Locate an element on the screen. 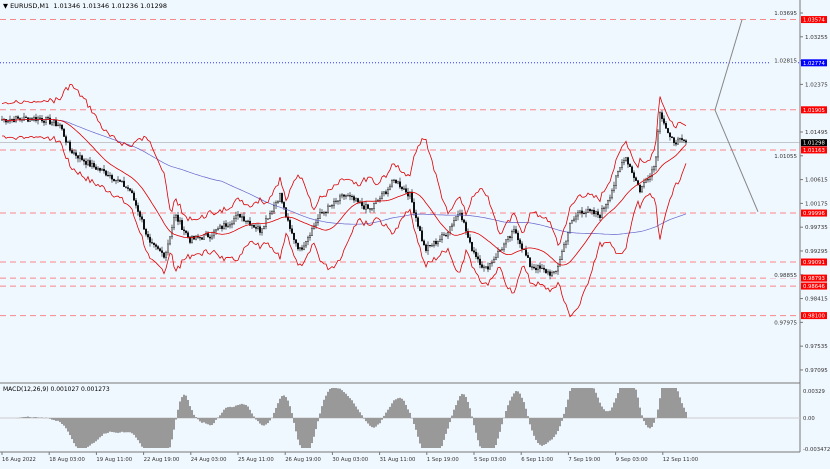 The height and width of the screenshot is (469, 830). price-tick-label: 1.01055 is located at coordinates (785, 157).